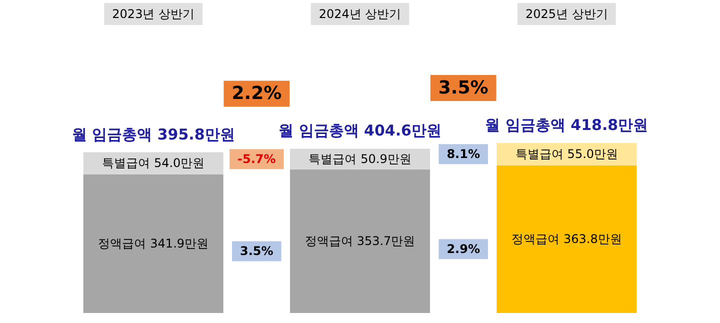 This screenshot has width=720, height=323. What do you see at coordinates (566, 125) in the screenshot?
I see `total-label: 월 임금총액 418.8만원` at bounding box center [566, 125].